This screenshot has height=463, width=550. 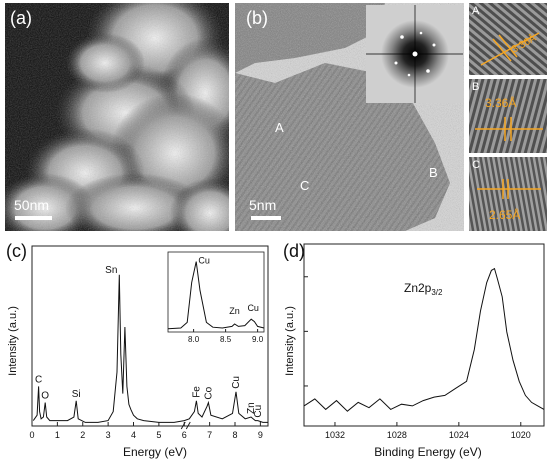 What do you see at coordinates (437, 292) in the screenshot?
I see `xps-peak-label-sub: 3/2` at bounding box center [437, 292].